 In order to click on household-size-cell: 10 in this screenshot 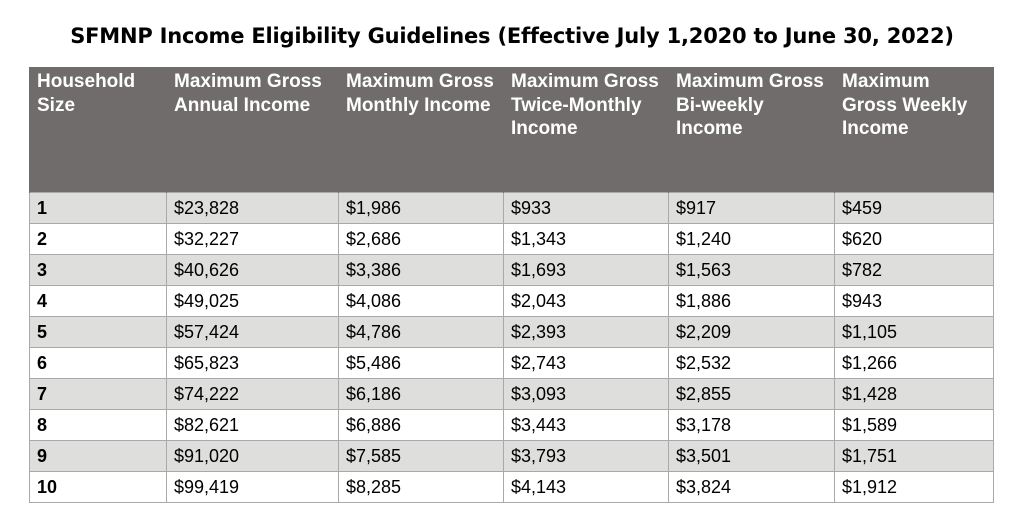, I will do `click(98, 487)`.